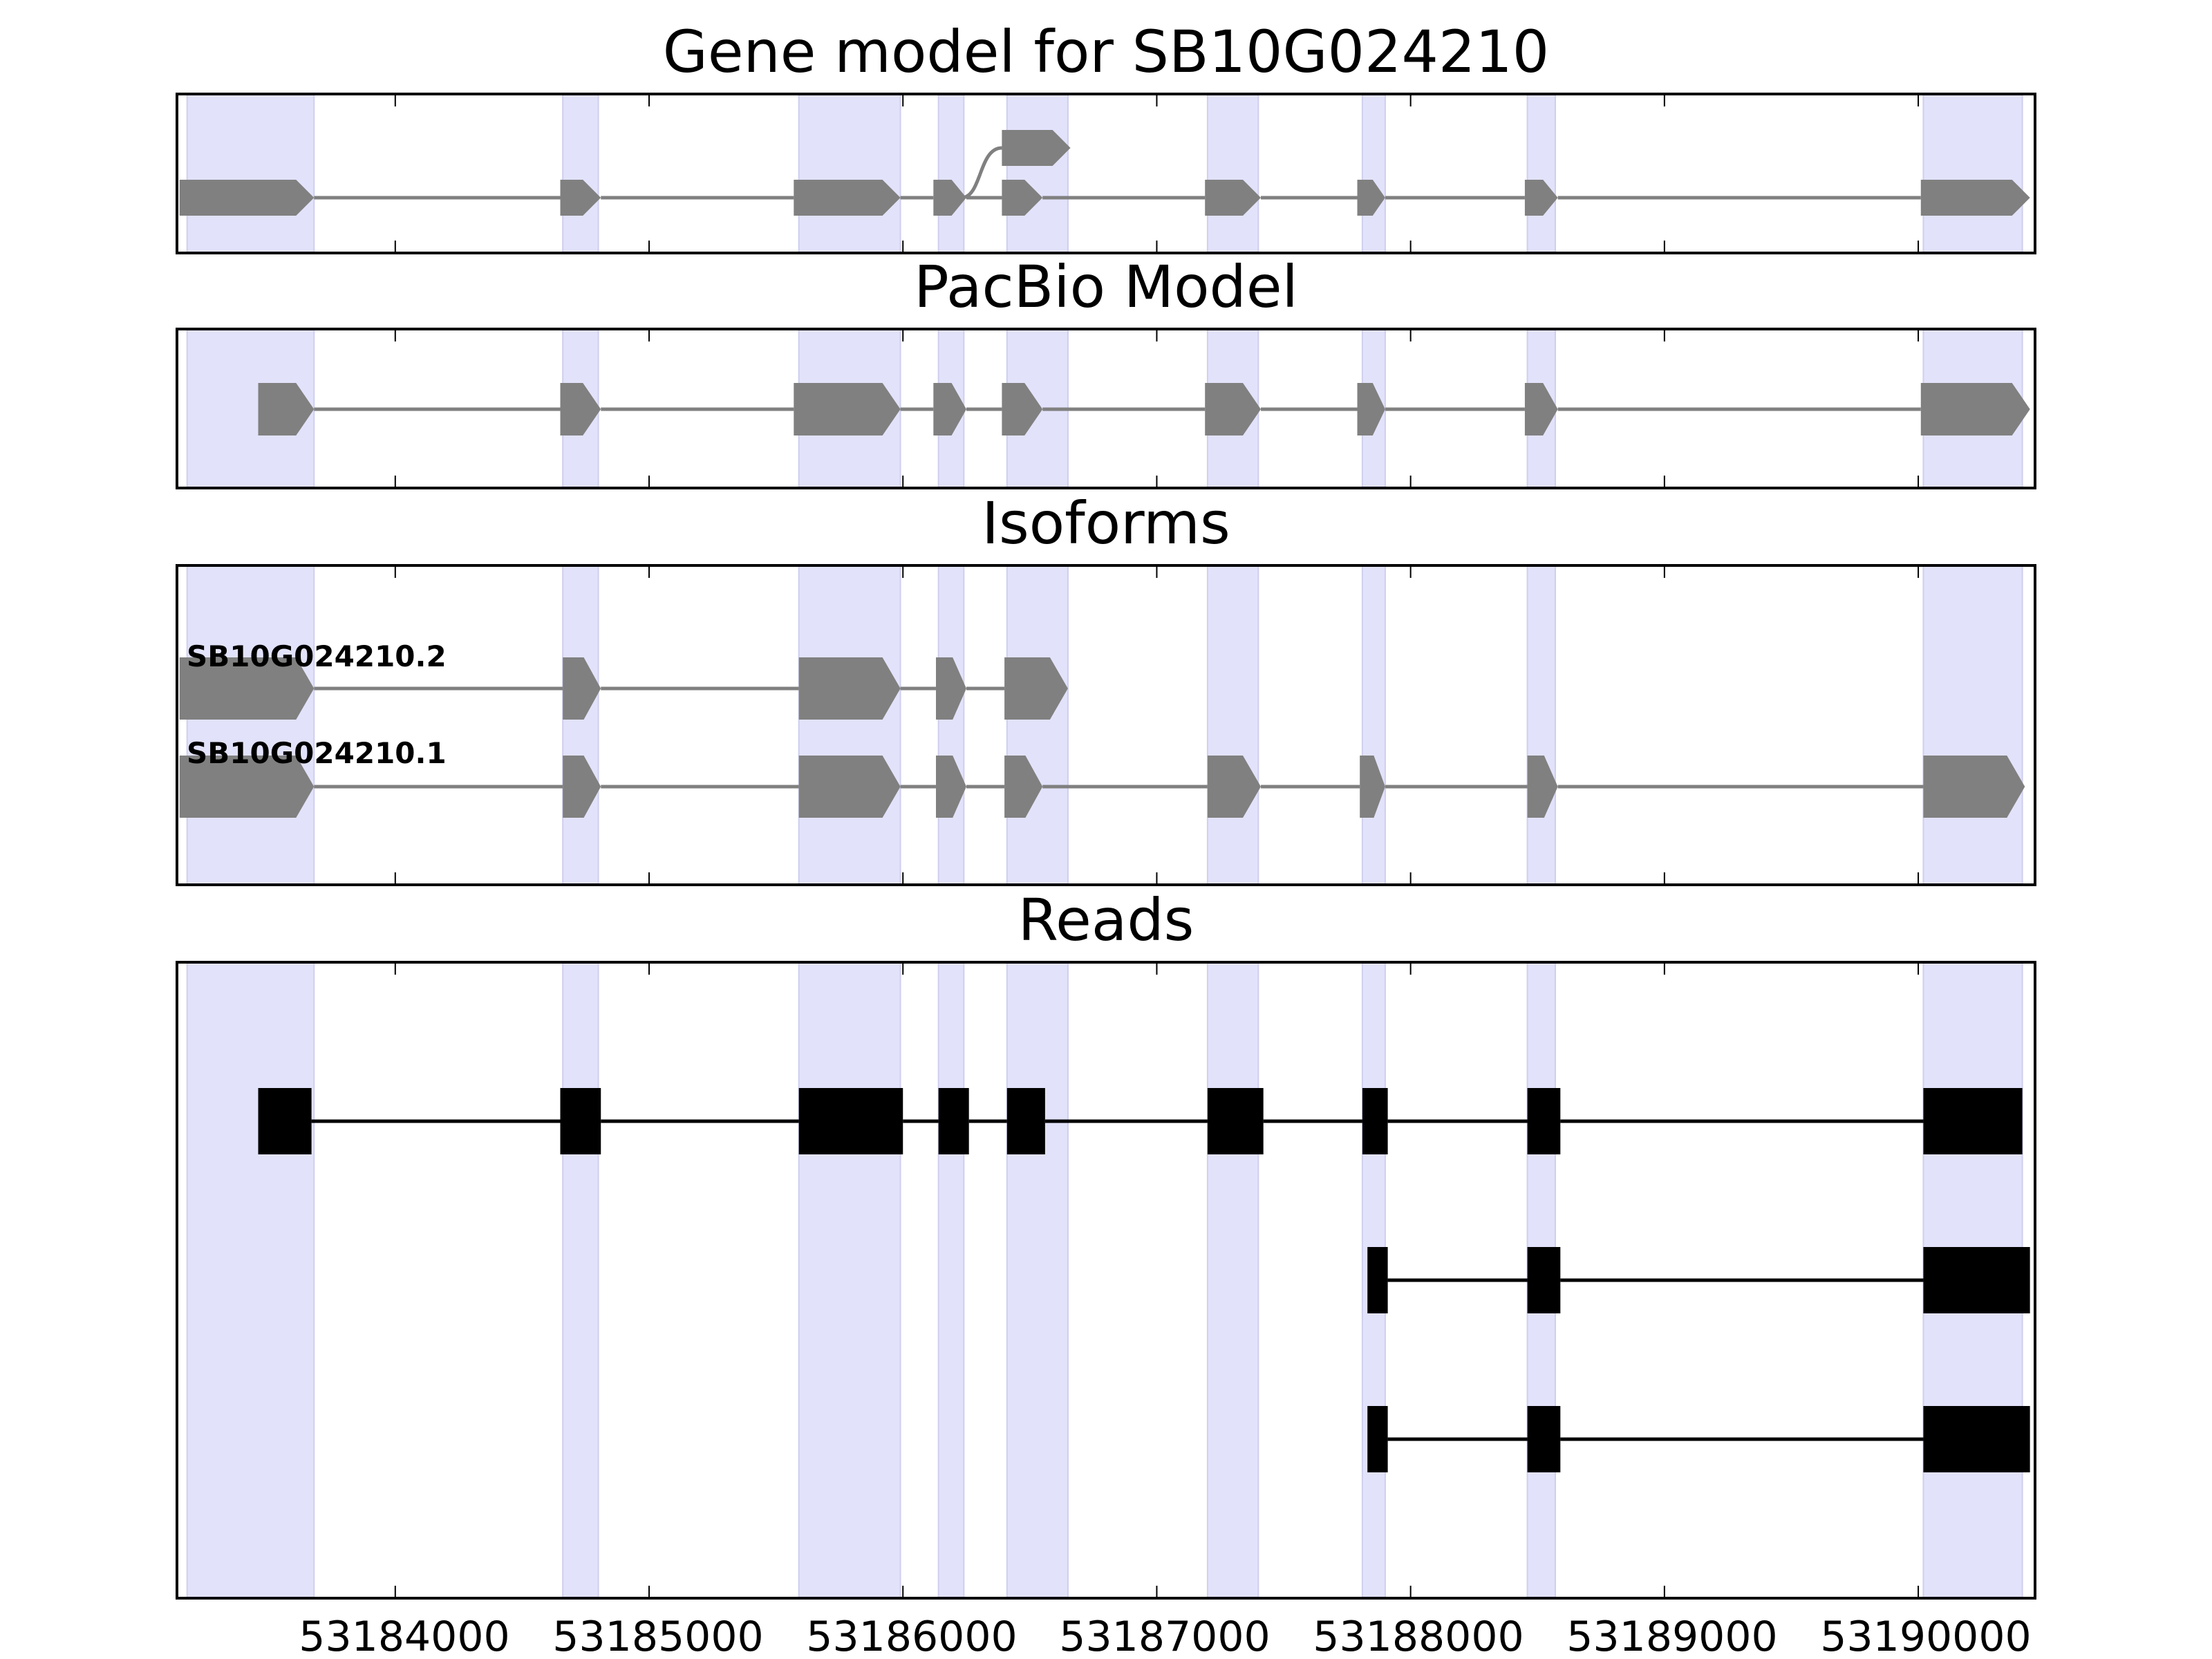  What do you see at coordinates (1418, 1636) in the screenshot?
I see `x-tick-label: 53188000` at bounding box center [1418, 1636].